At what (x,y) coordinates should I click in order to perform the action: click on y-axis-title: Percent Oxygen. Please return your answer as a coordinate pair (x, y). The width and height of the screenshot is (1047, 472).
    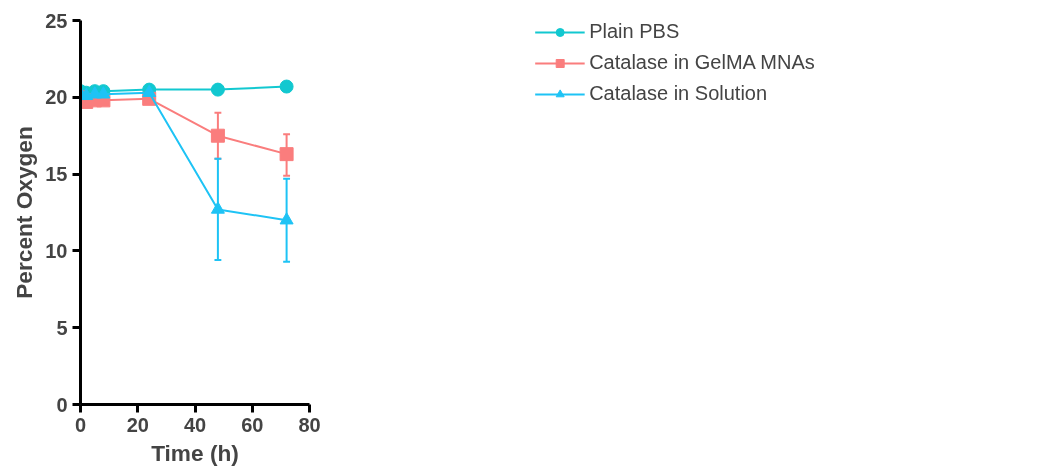
    Looking at the image, I should click on (24, 212).